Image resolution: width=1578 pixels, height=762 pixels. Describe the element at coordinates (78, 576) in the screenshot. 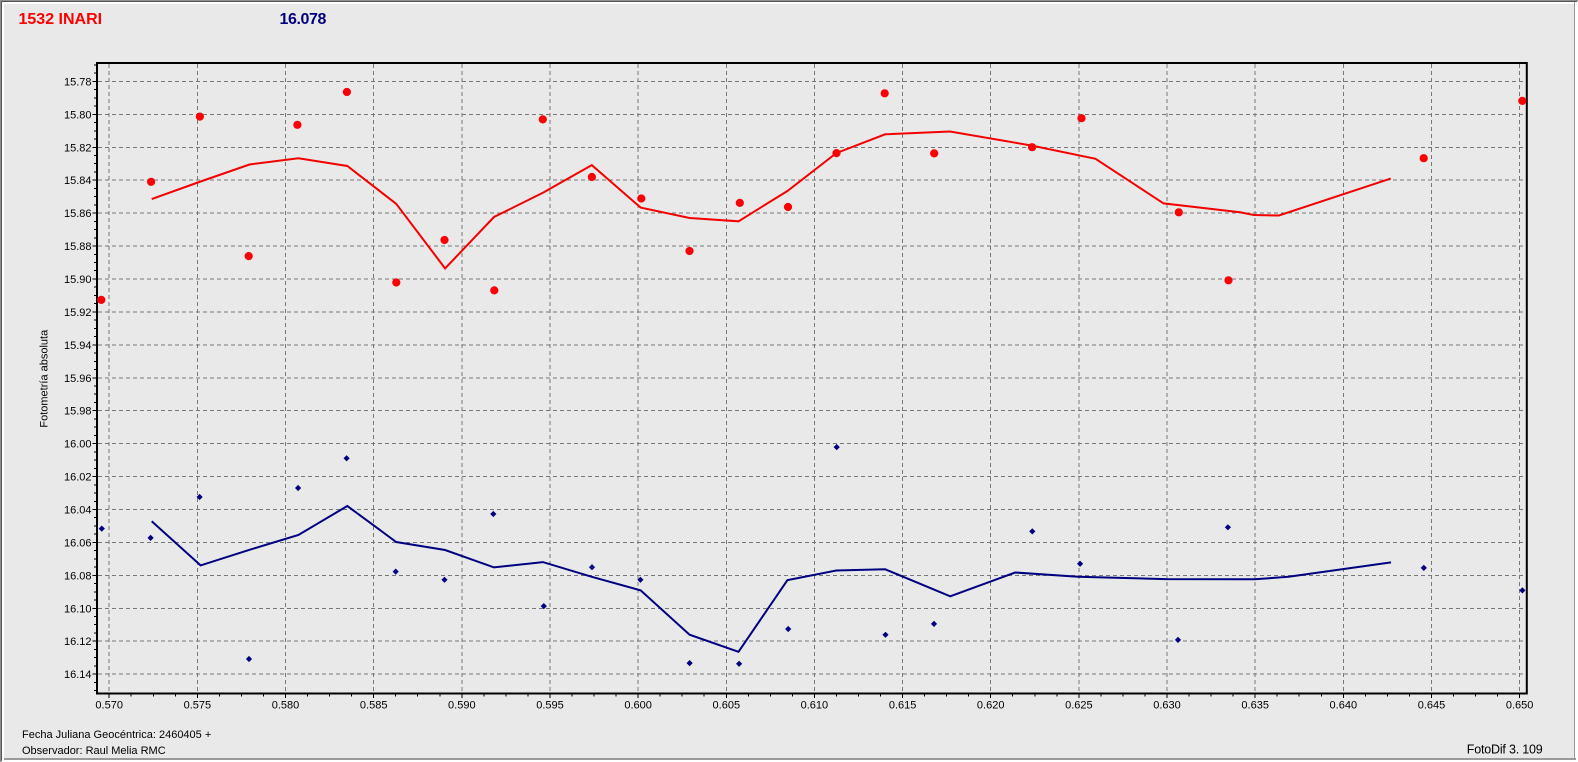

I see `svg-text: 16.08` at that location.